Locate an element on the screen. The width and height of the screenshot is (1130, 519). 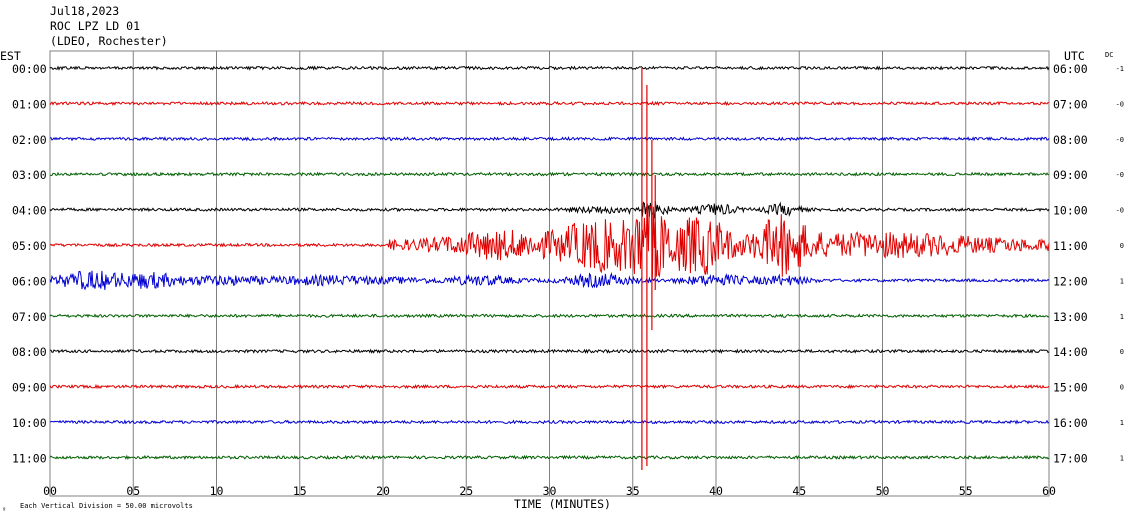
x-axis-ticks: 00 05 10 15 20 25 30 35 40 45 50 55 60 is located at coordinates (549, 491).